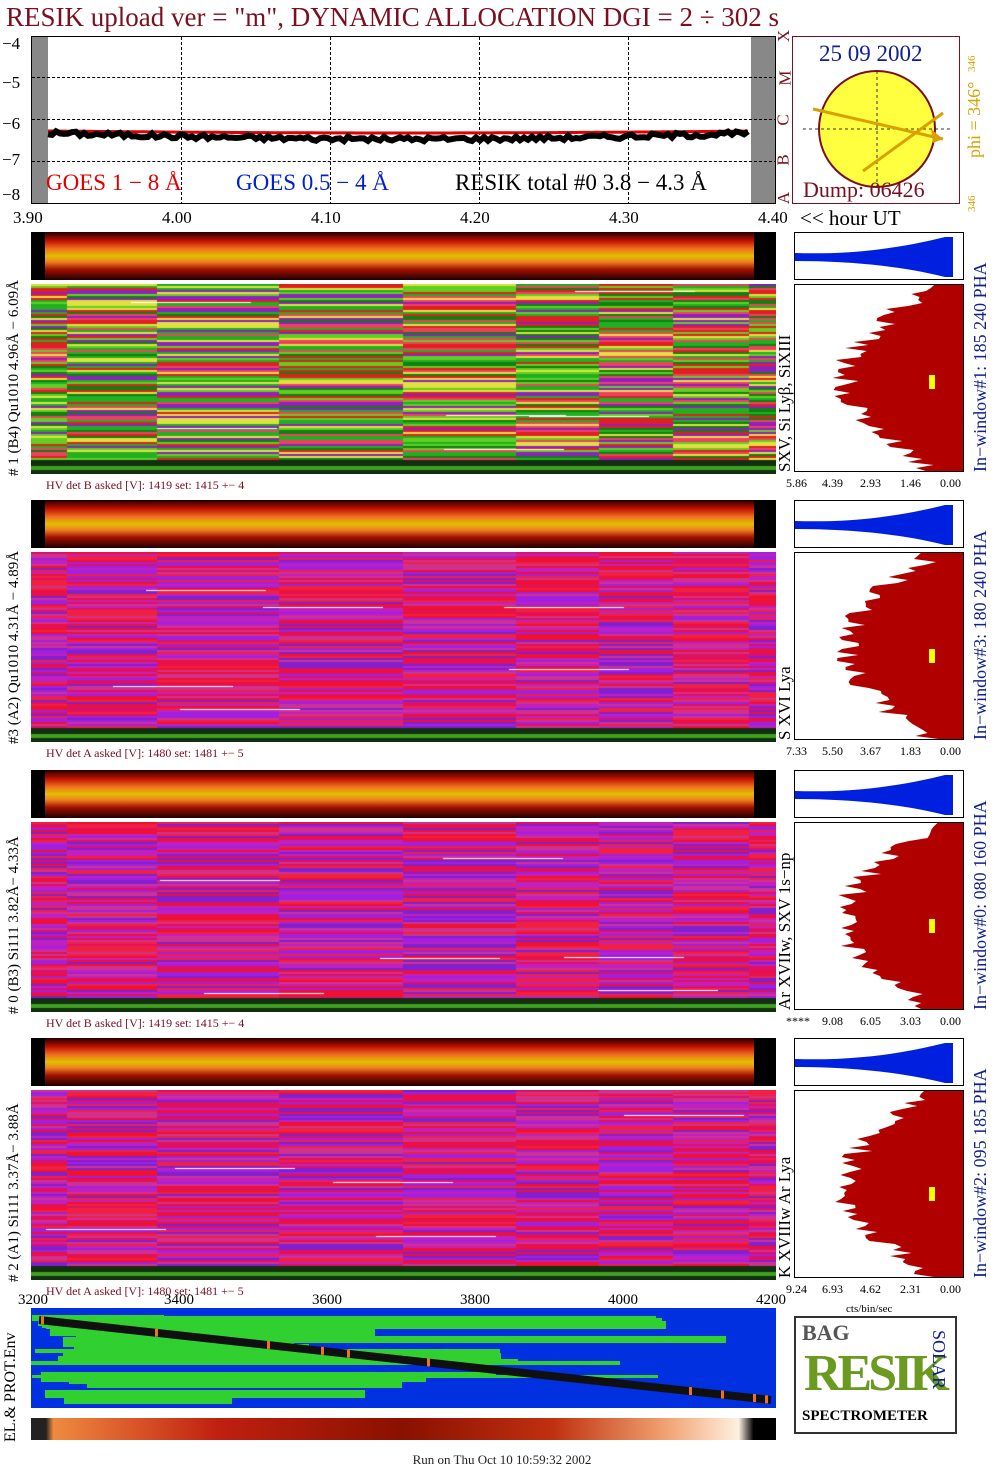 The height and width of the screenshot is (1476, 1004). What do you see at coordinates (870, 751) in the screenshot?
I see `pha-tick: 3.67` at bounding box center [870, 751].